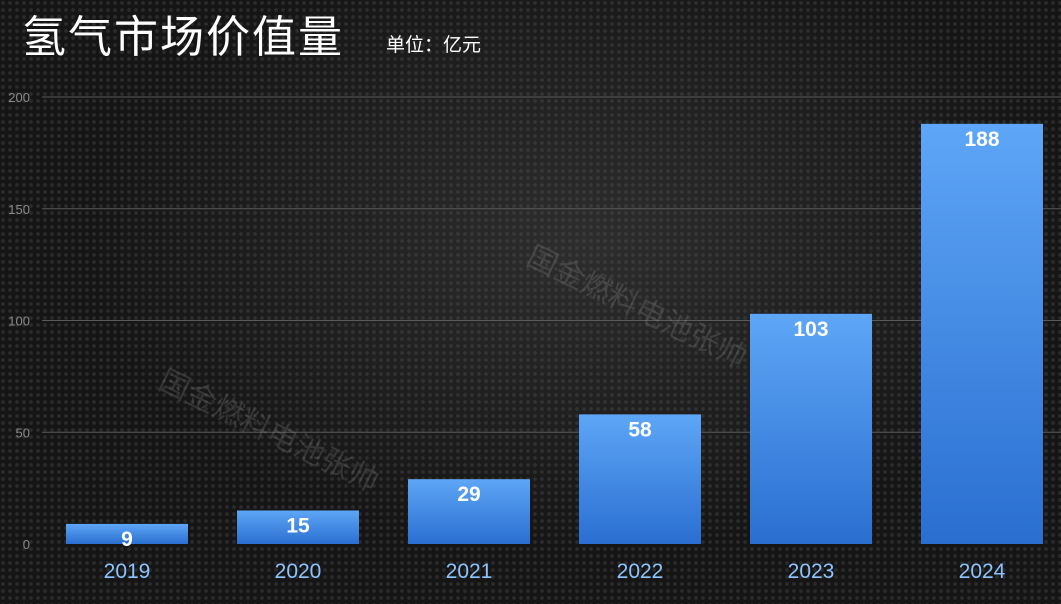  Describe the element at coordinates (19, 209) in the screenshot. I see `y-tick-label: 150` at that location.